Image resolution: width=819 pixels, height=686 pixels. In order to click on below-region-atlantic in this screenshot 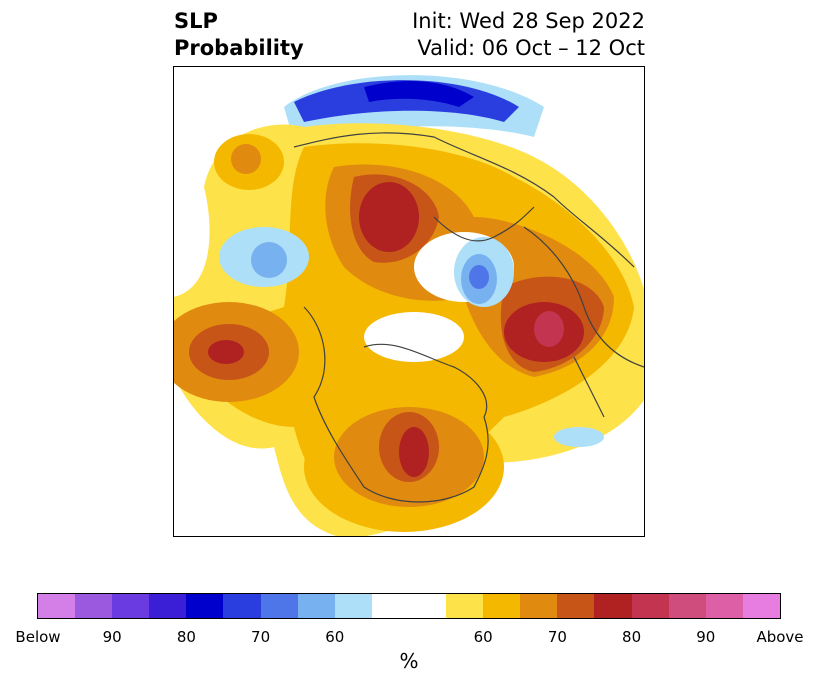, I will do `click(579, 437)`.